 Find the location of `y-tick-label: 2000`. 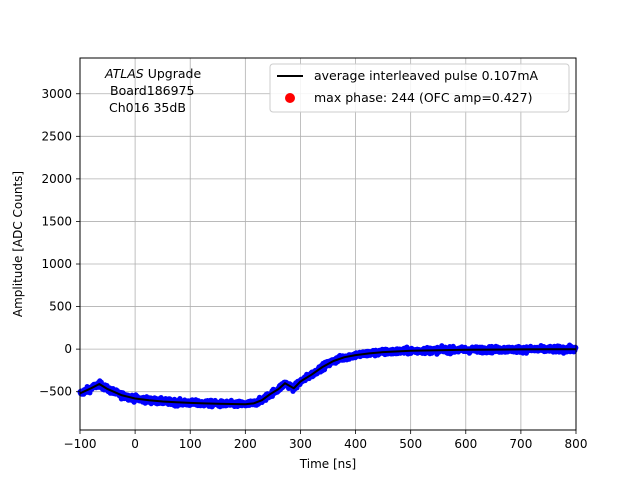

y-tick-label: 2000 is located at coordinates (56, 179).